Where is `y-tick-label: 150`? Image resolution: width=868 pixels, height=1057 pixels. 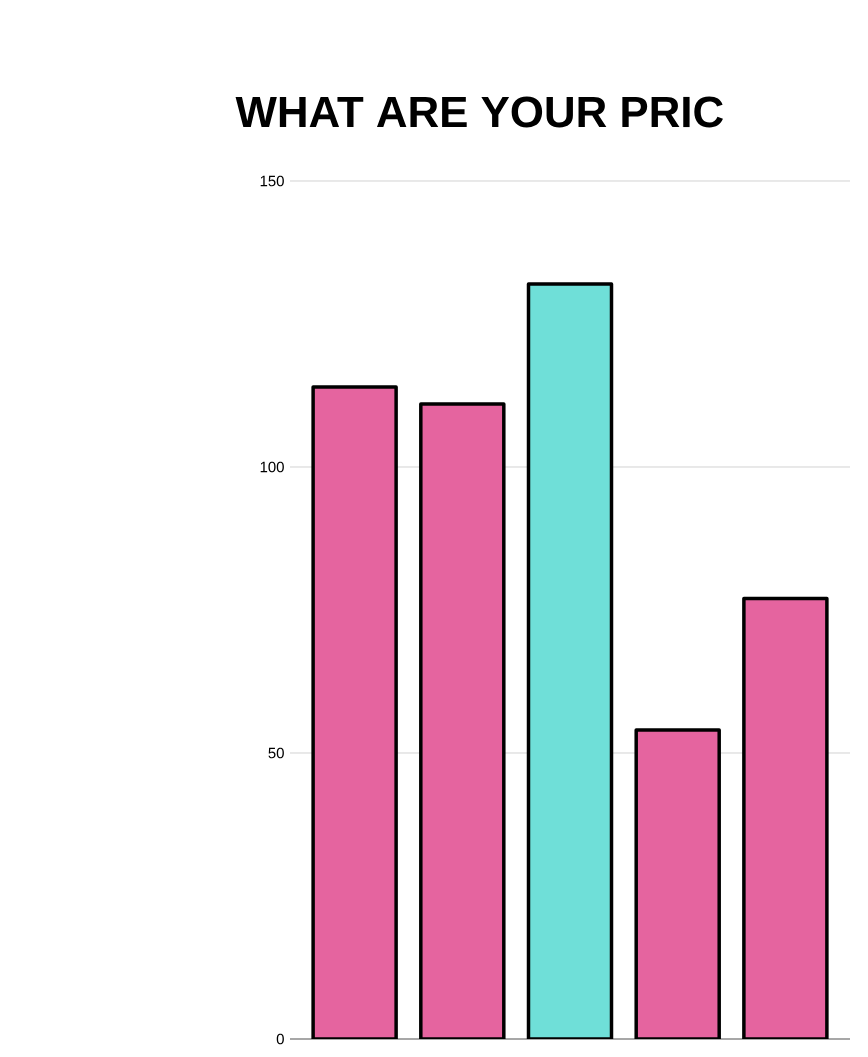
y-tick-label: 150 is located at coordinates (272, 181).